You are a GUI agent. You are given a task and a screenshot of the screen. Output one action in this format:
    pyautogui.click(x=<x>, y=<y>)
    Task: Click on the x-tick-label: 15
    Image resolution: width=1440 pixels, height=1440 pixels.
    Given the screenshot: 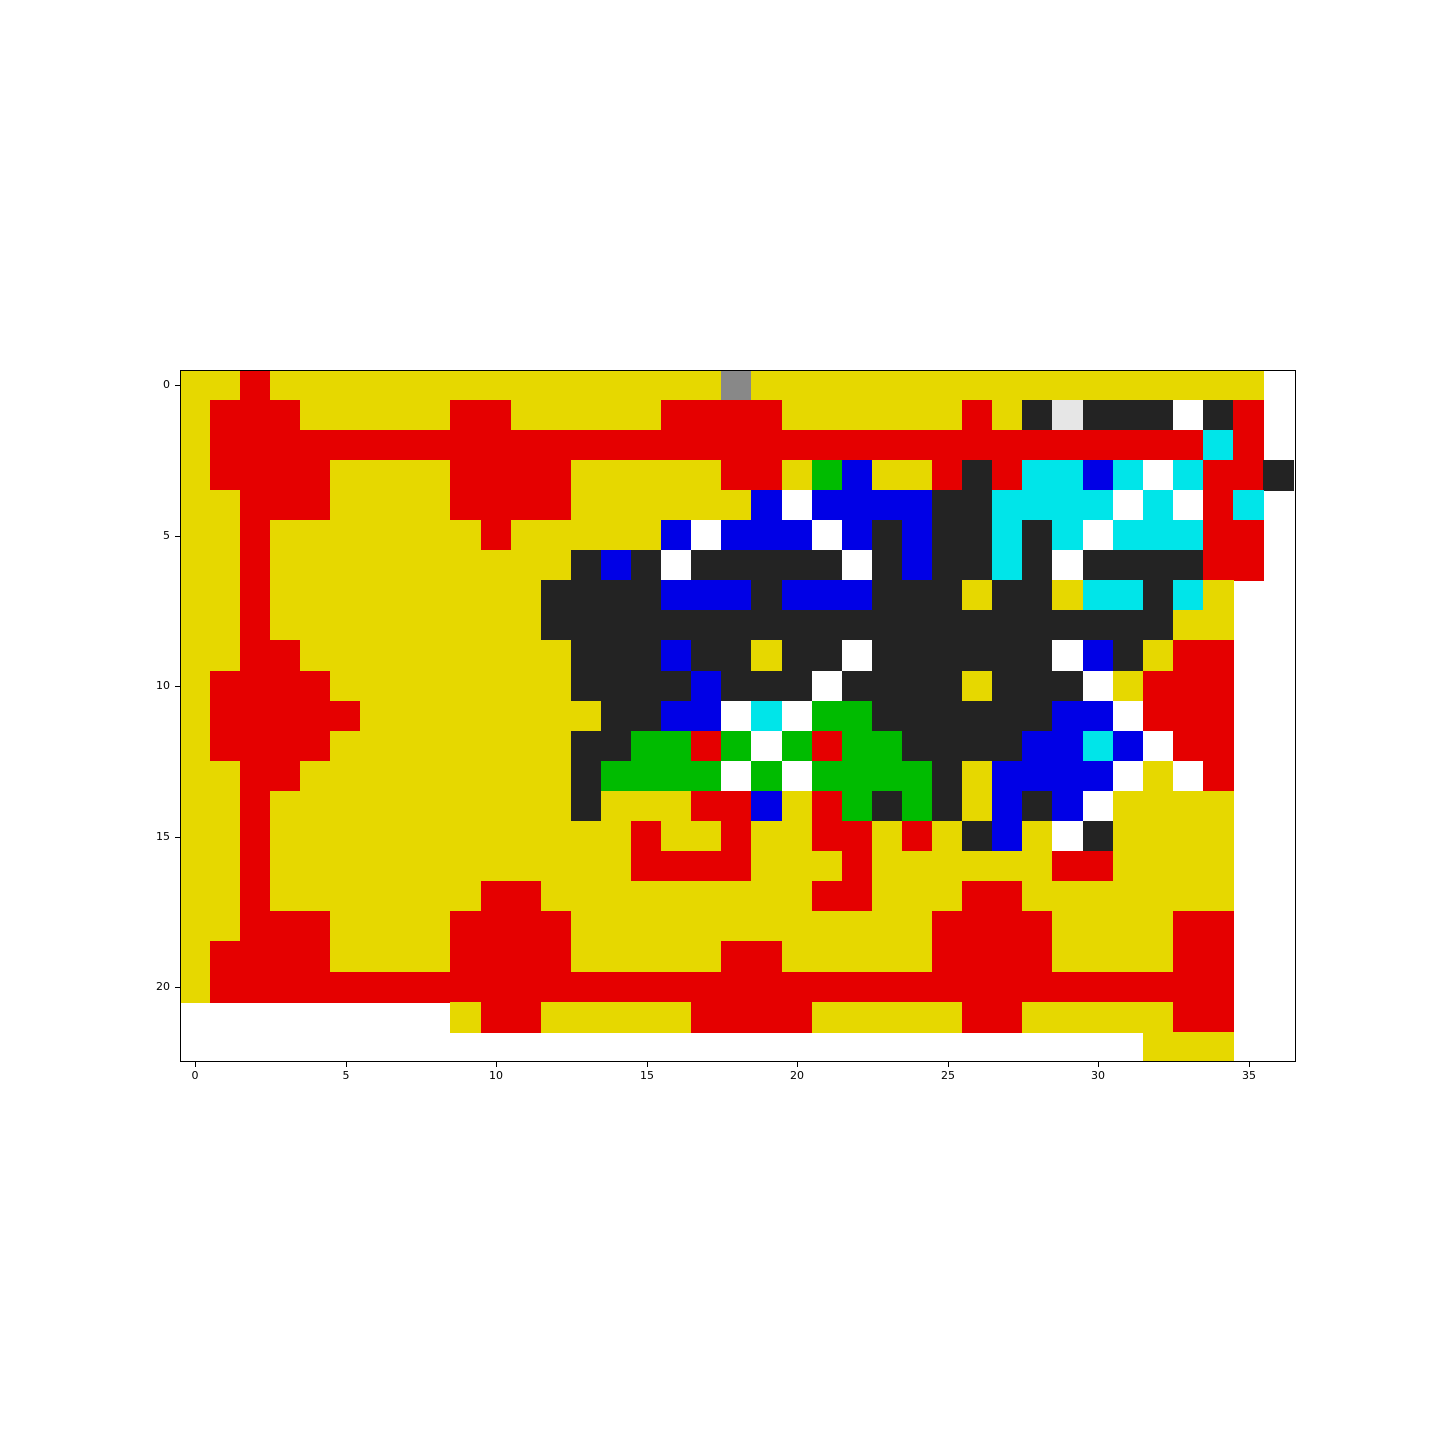 What is the action you would take?
    pyautogui.click(x=647, y=1075)
    